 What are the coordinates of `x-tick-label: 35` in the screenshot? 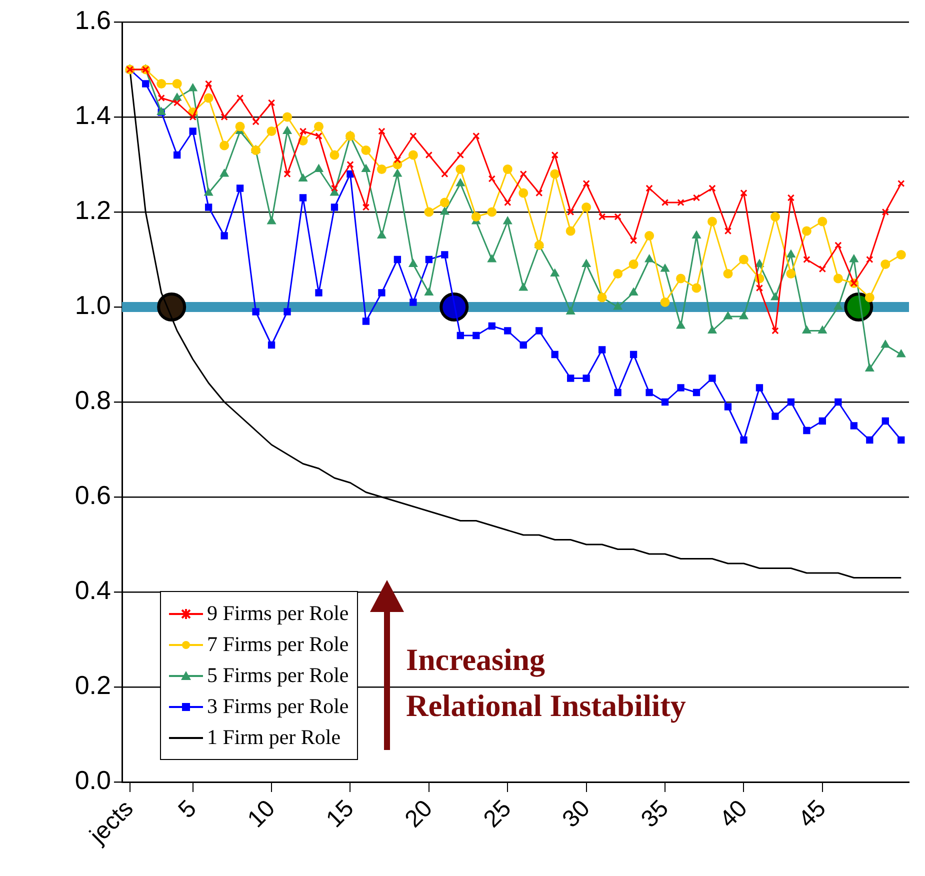 It's located at (655, 814).